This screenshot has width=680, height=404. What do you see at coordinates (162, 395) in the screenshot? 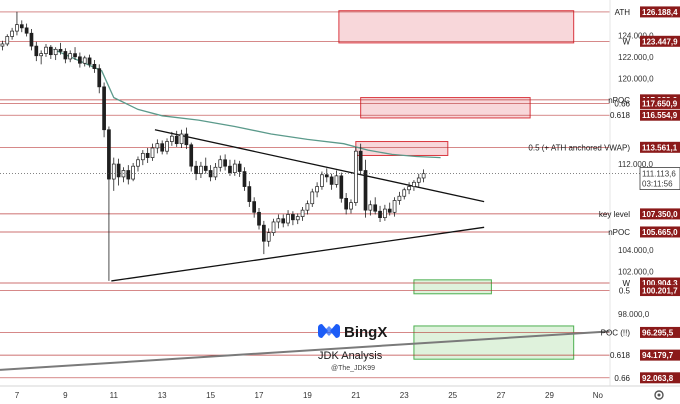
I see `time-tick-3: 13` at bounding box center [162, 395].